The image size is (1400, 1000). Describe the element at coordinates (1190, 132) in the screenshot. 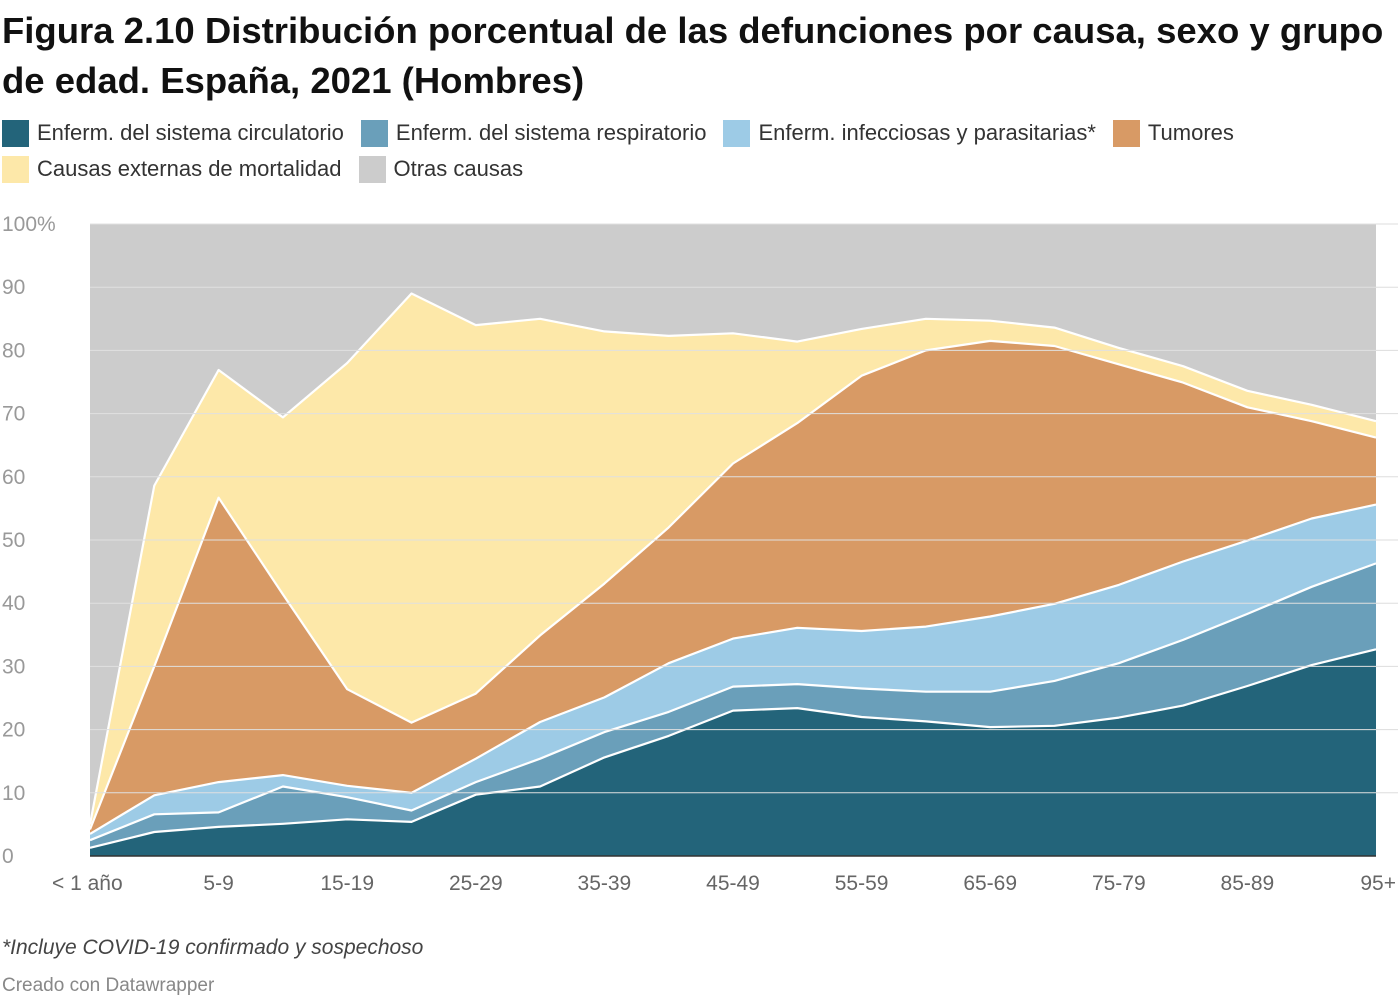

I see `legend-label-tumores: Tumores` at that location.